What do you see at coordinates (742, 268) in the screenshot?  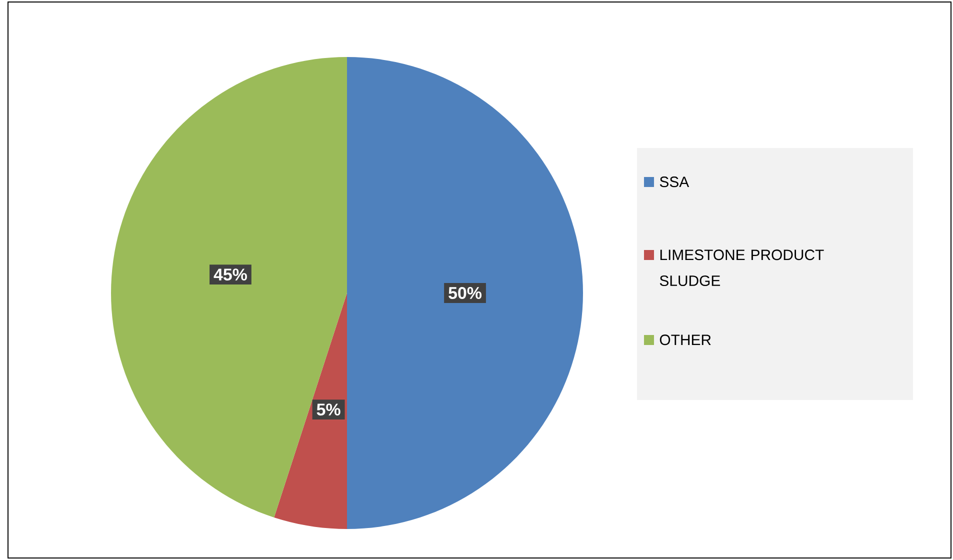 I see `legend-label: LIMESTONE PRODUCT SLUDGE` at bounding box center [742, 268].